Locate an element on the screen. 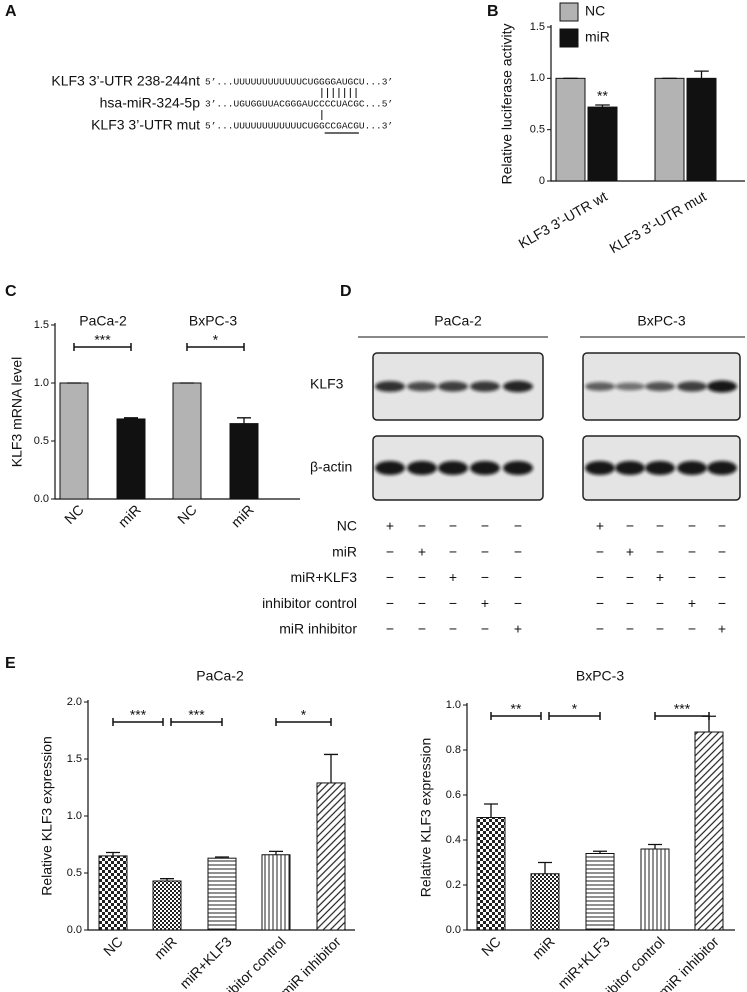 The width and height of the screenshot is (747, 992). x-tick-label: miR is located at coordinates (165, 947).